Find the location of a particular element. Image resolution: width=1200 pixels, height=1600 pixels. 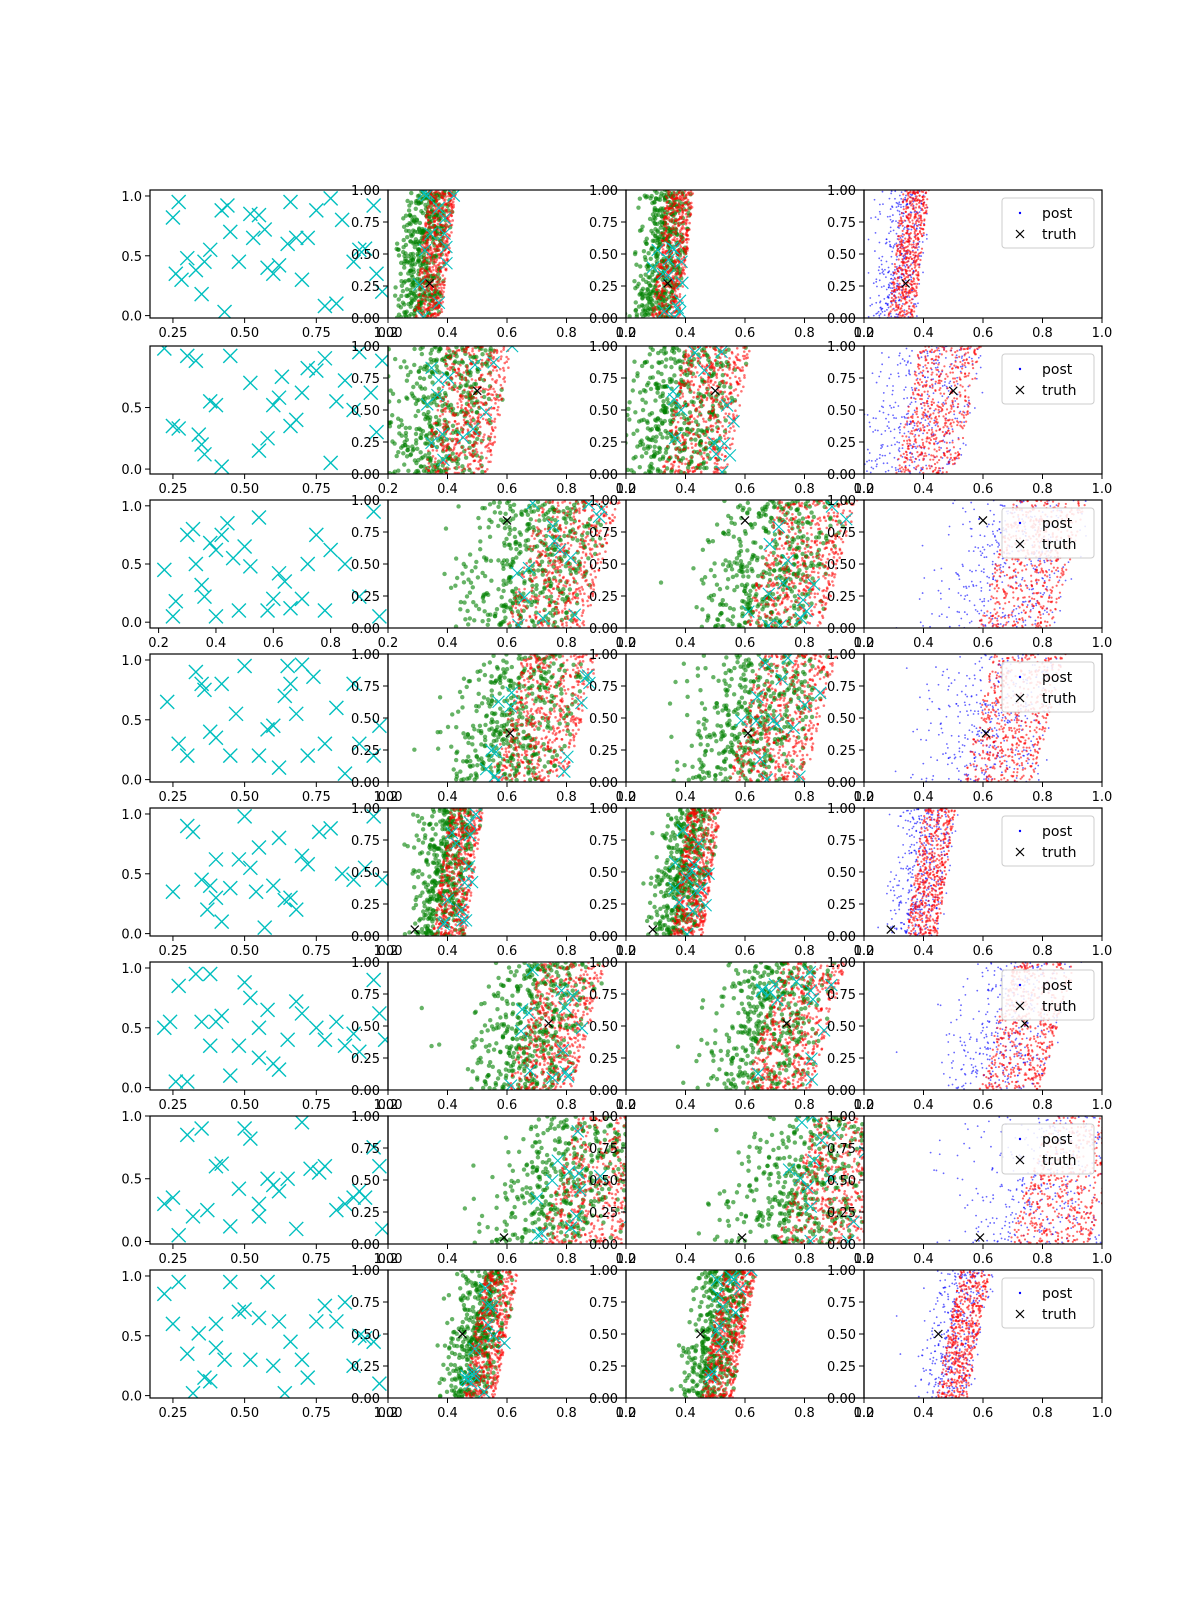

sample-cloud is located at coordinates (660, 254).